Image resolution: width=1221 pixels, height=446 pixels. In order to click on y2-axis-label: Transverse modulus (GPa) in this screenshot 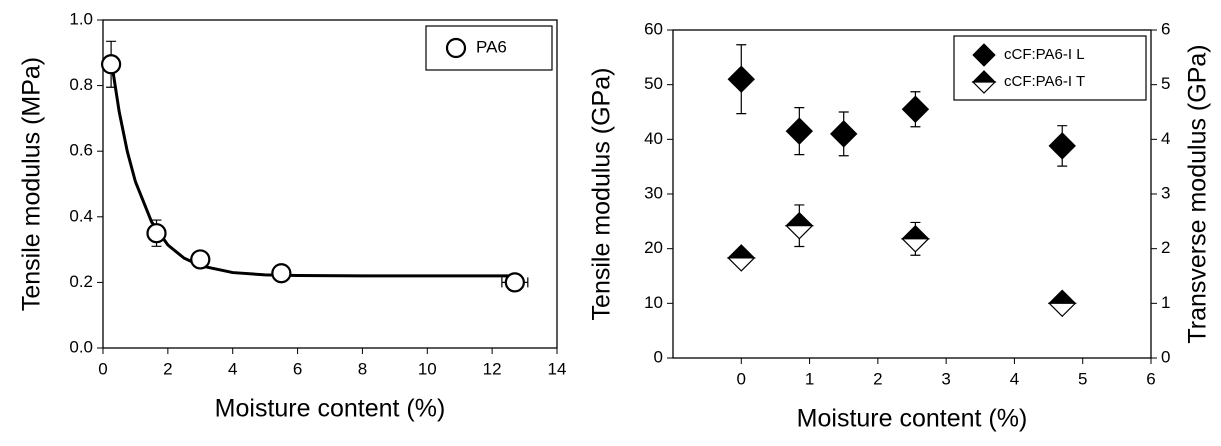, I will do `click(1198, 193)`.